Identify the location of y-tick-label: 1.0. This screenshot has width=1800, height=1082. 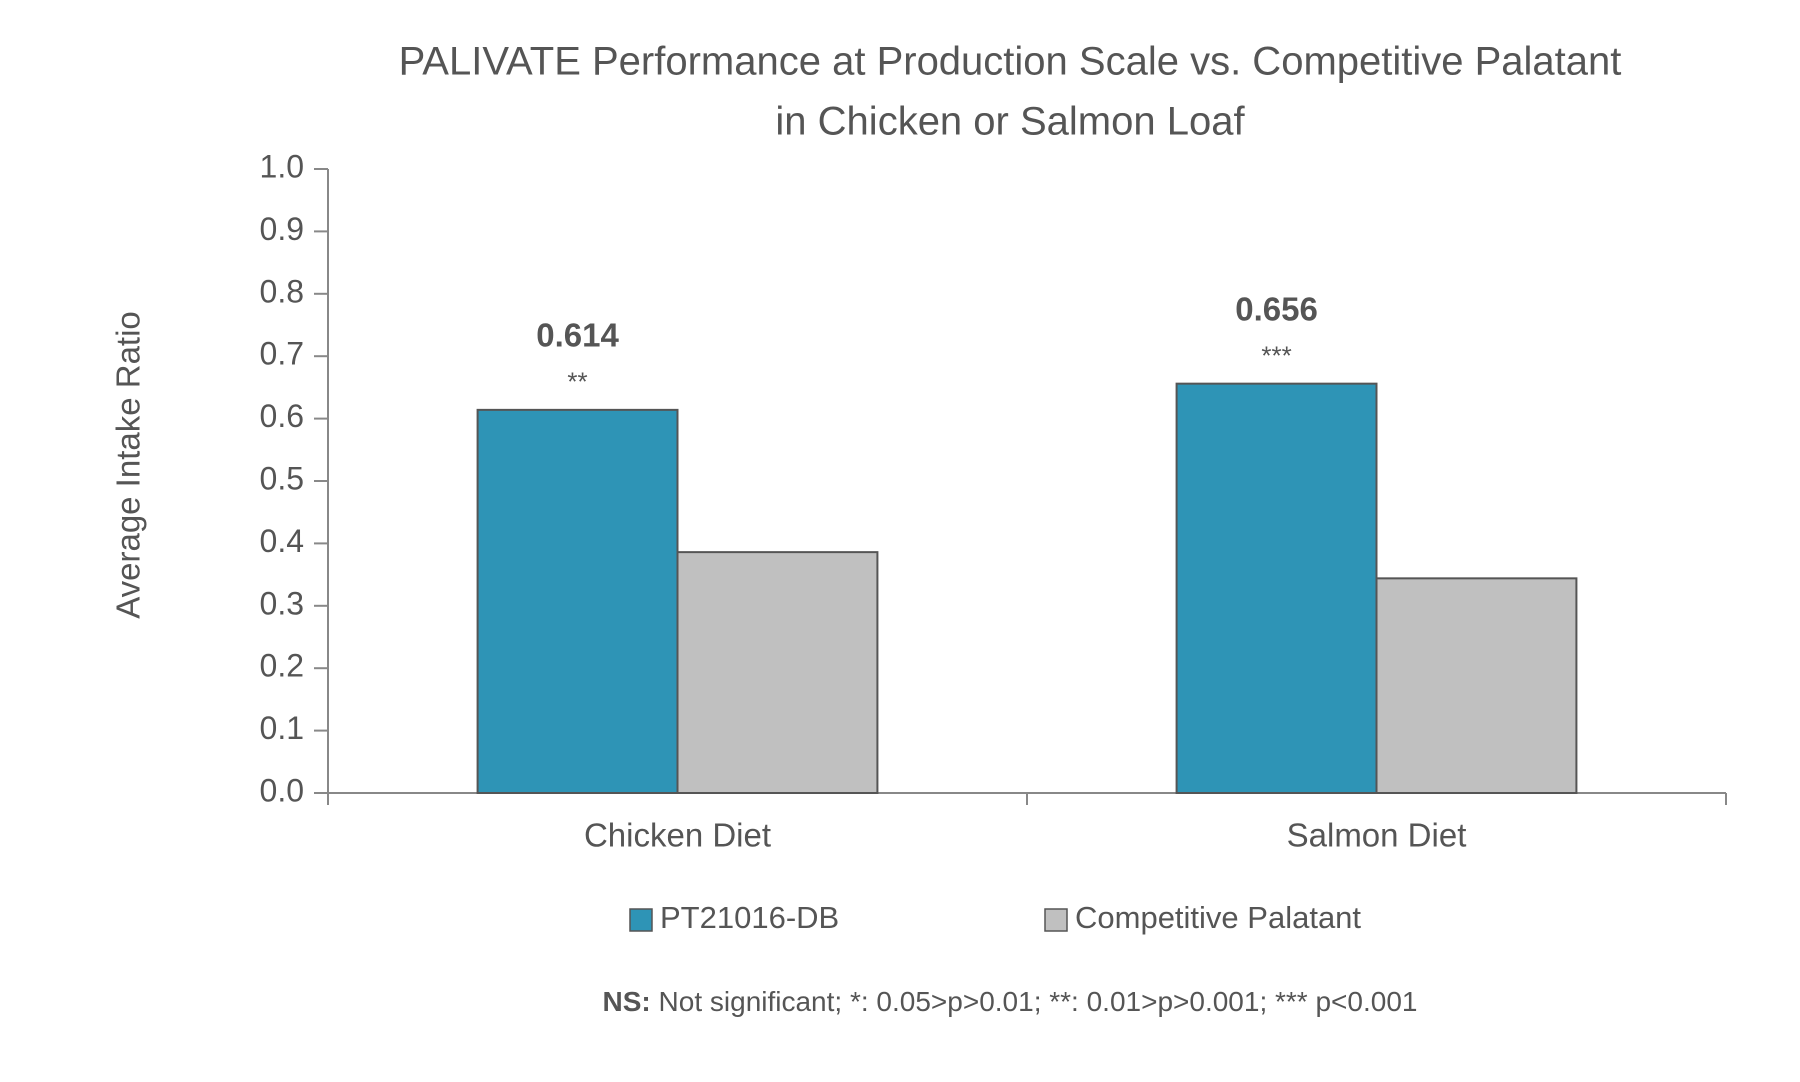
(282, 166).